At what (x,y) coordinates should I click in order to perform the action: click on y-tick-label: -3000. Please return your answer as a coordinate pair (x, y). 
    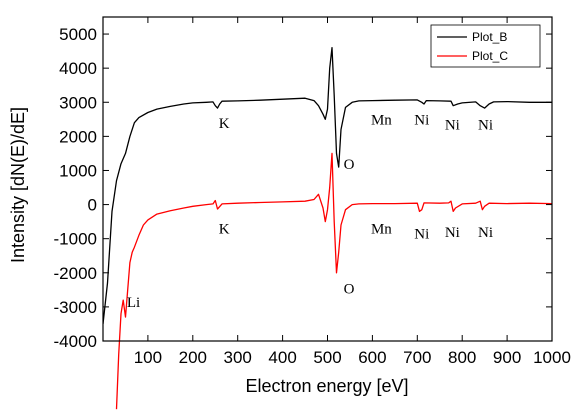
    Looking at the image, I should click on (75, 307).